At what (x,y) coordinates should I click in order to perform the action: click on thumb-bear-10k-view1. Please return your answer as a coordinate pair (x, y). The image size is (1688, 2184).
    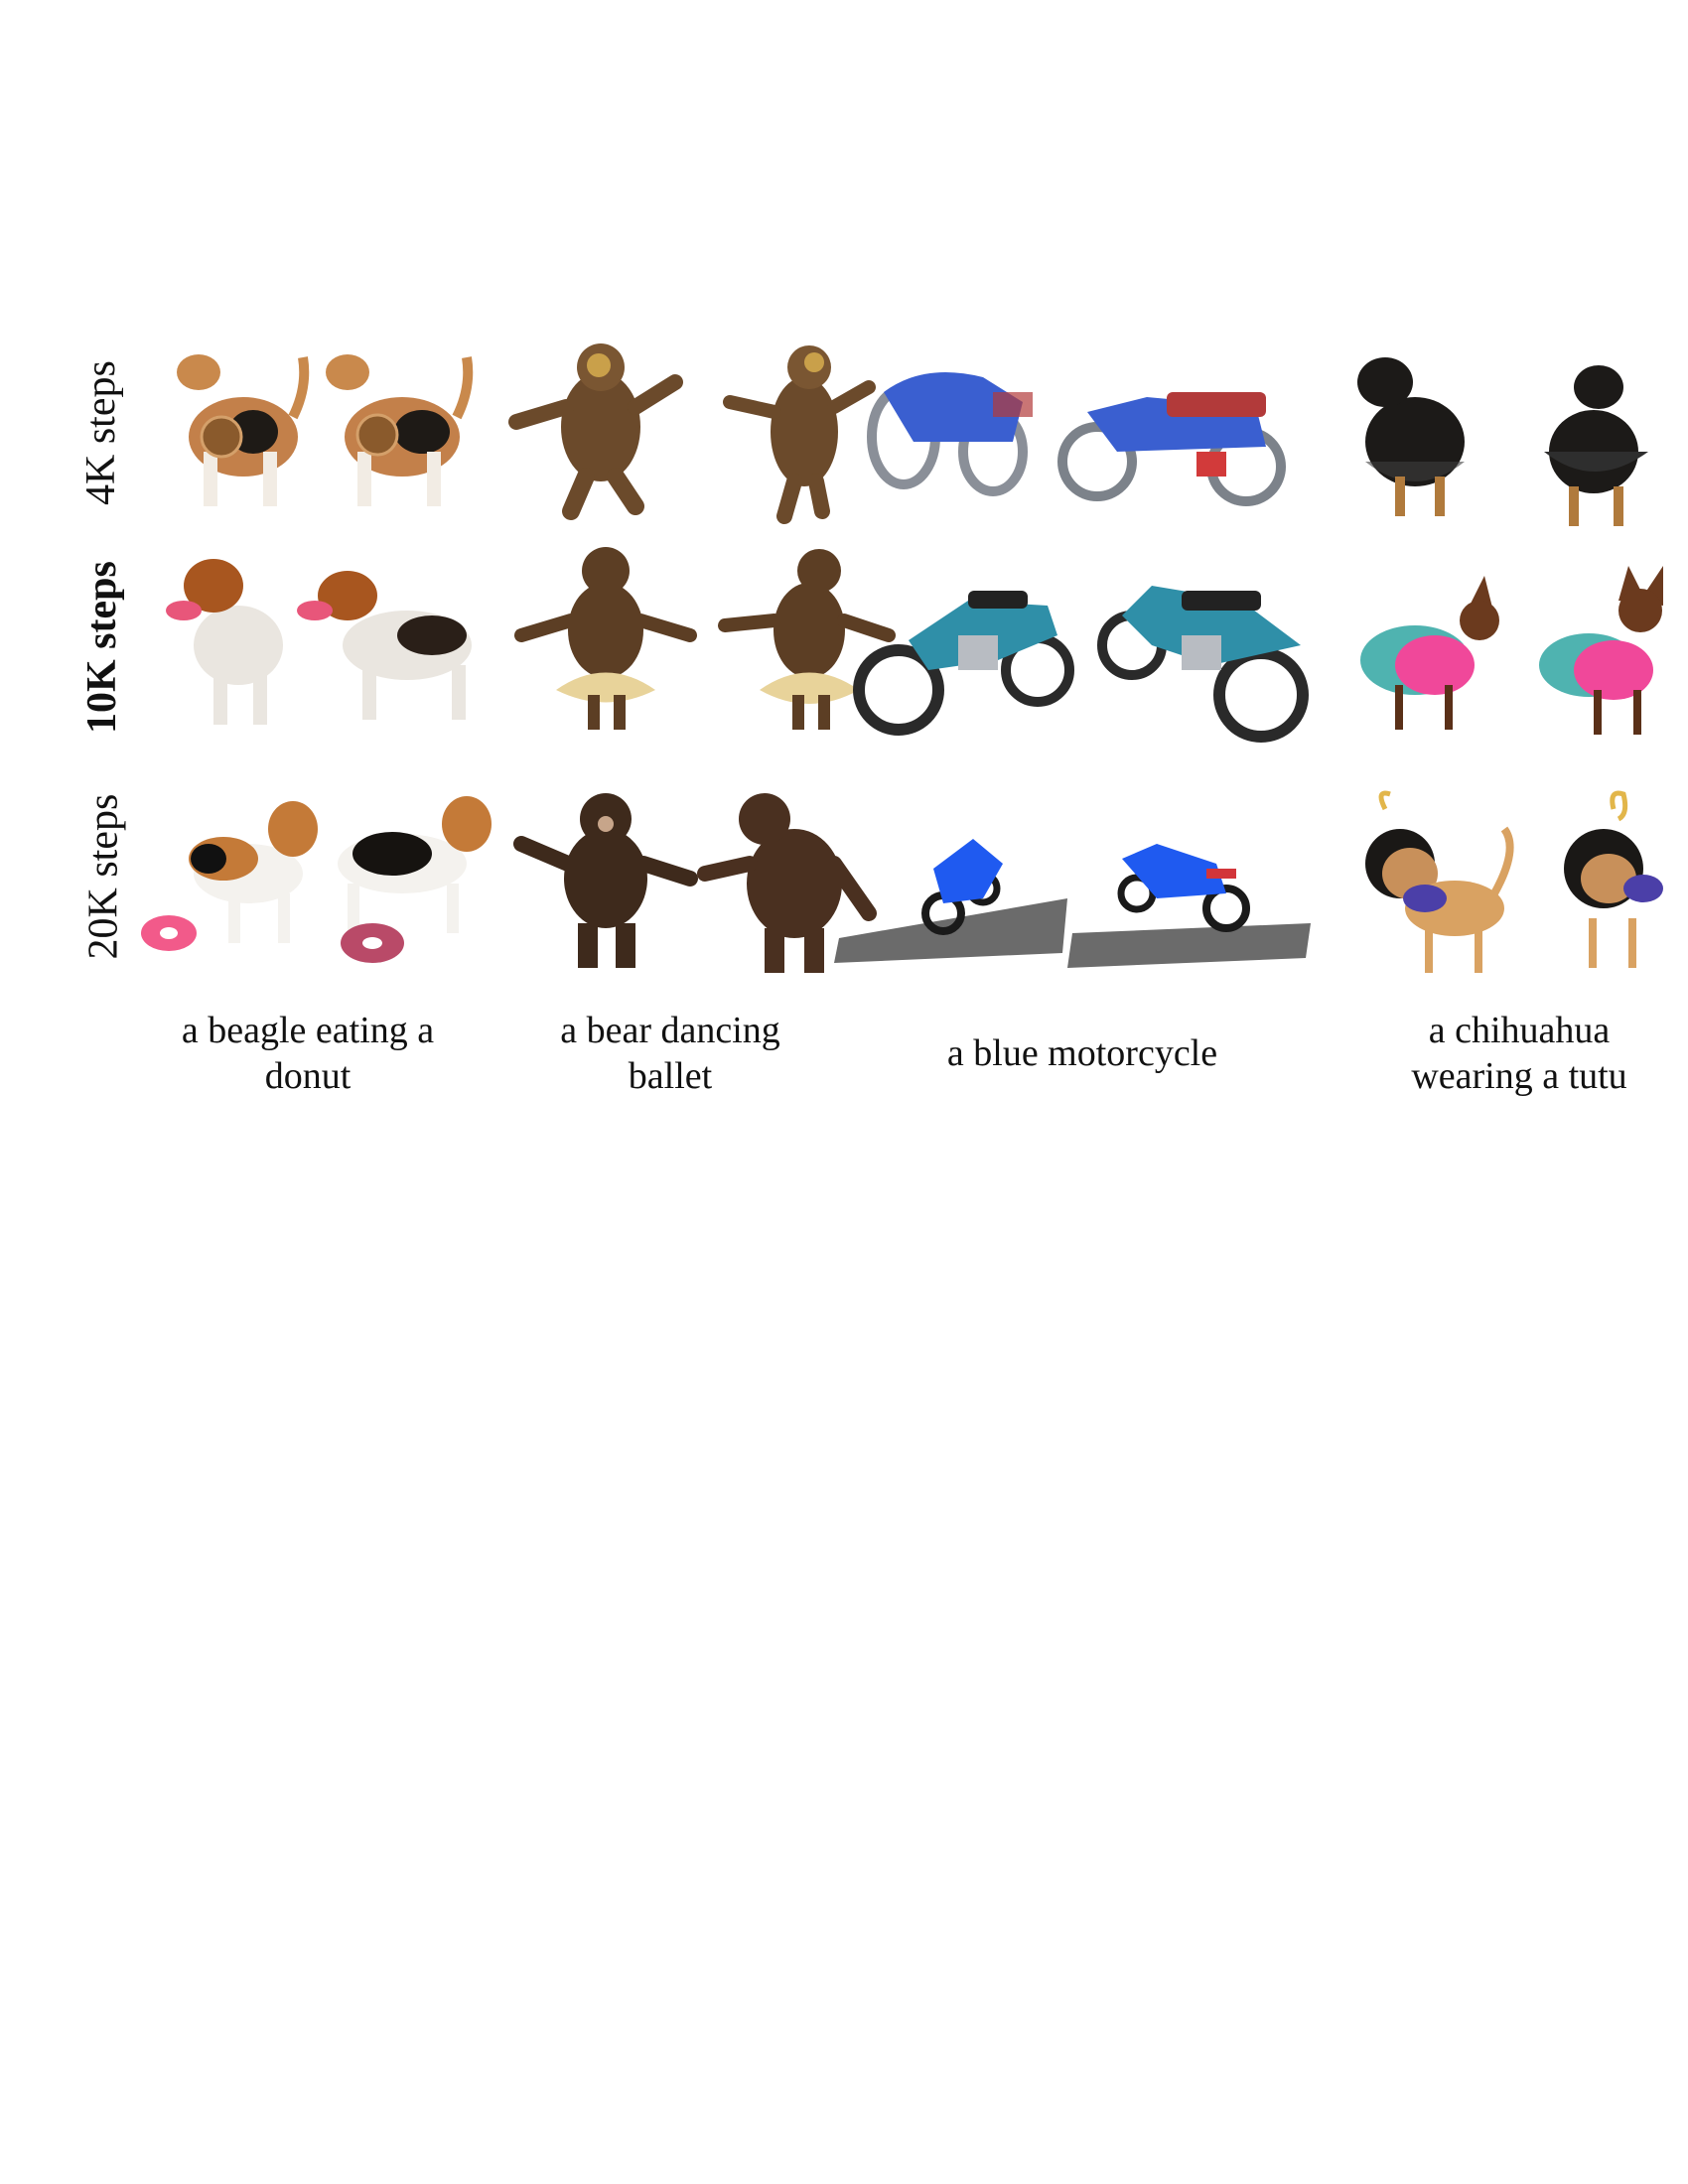
    Looking at the image, I should click on (605, 640).